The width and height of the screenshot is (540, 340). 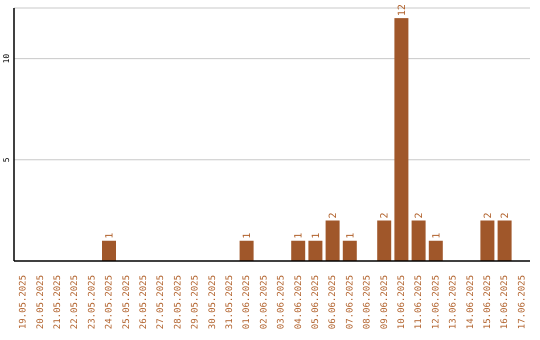 I want to click on x-tick-label: 10.06.2025, so click(x=402, y=302).